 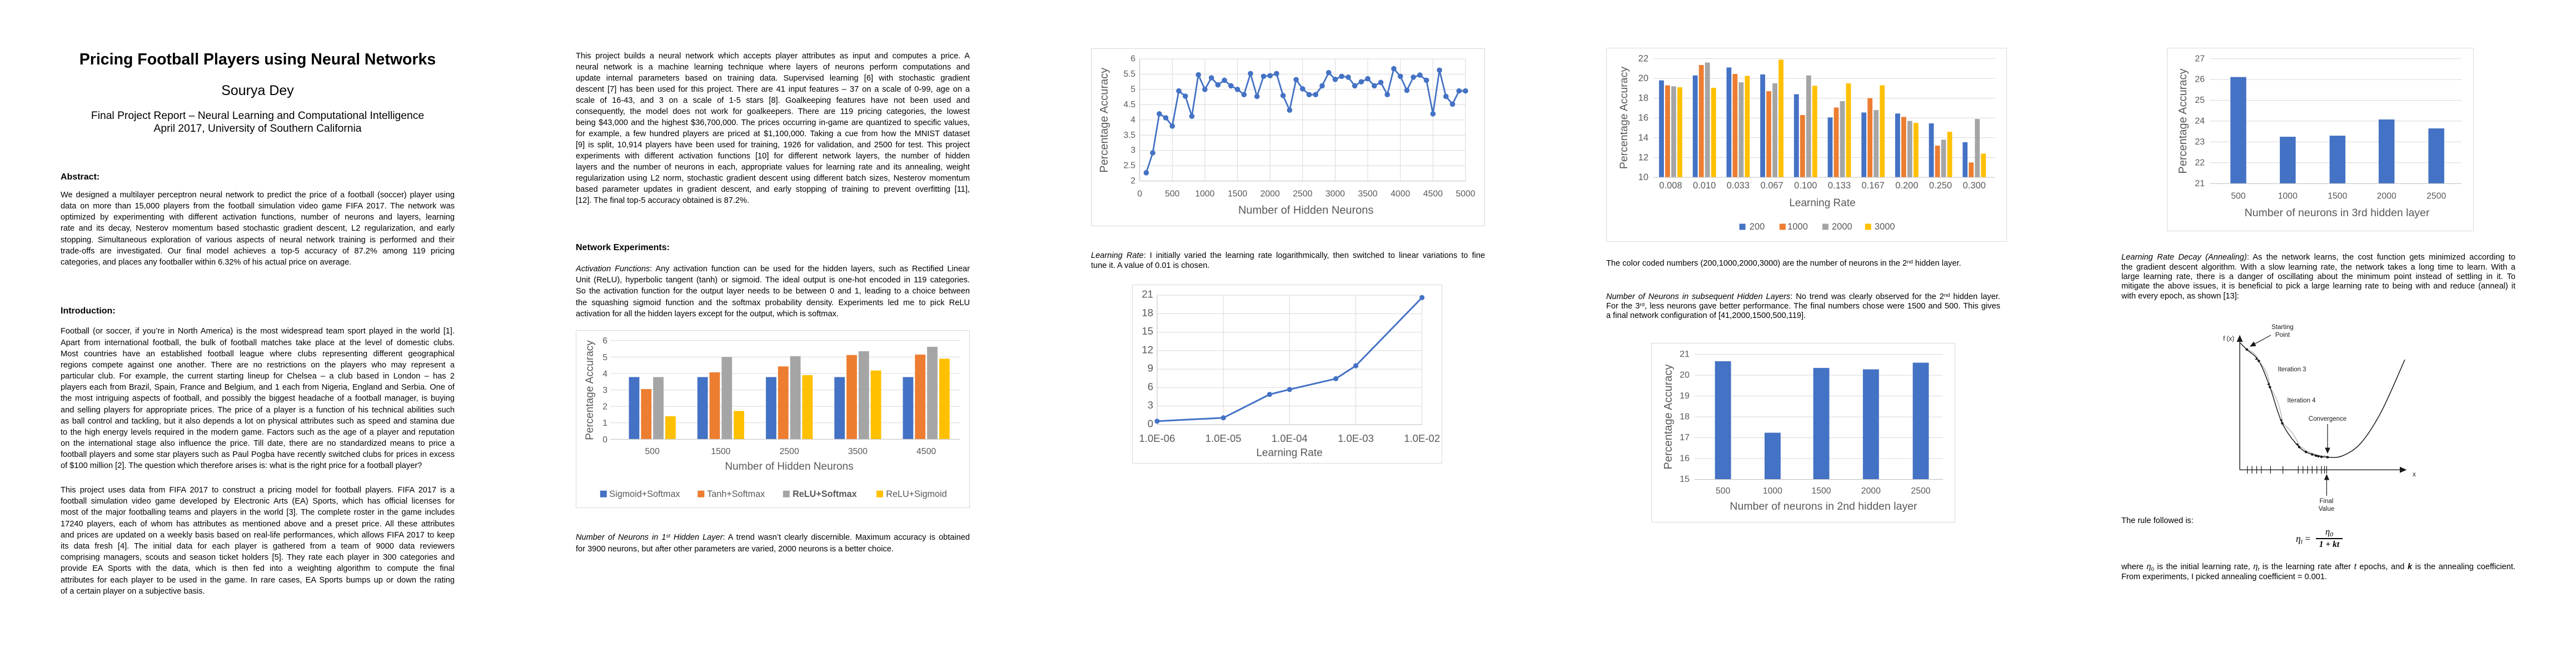 I want to click on svg-text: ReLU+Sigmoid, so click(x=916, y=494).